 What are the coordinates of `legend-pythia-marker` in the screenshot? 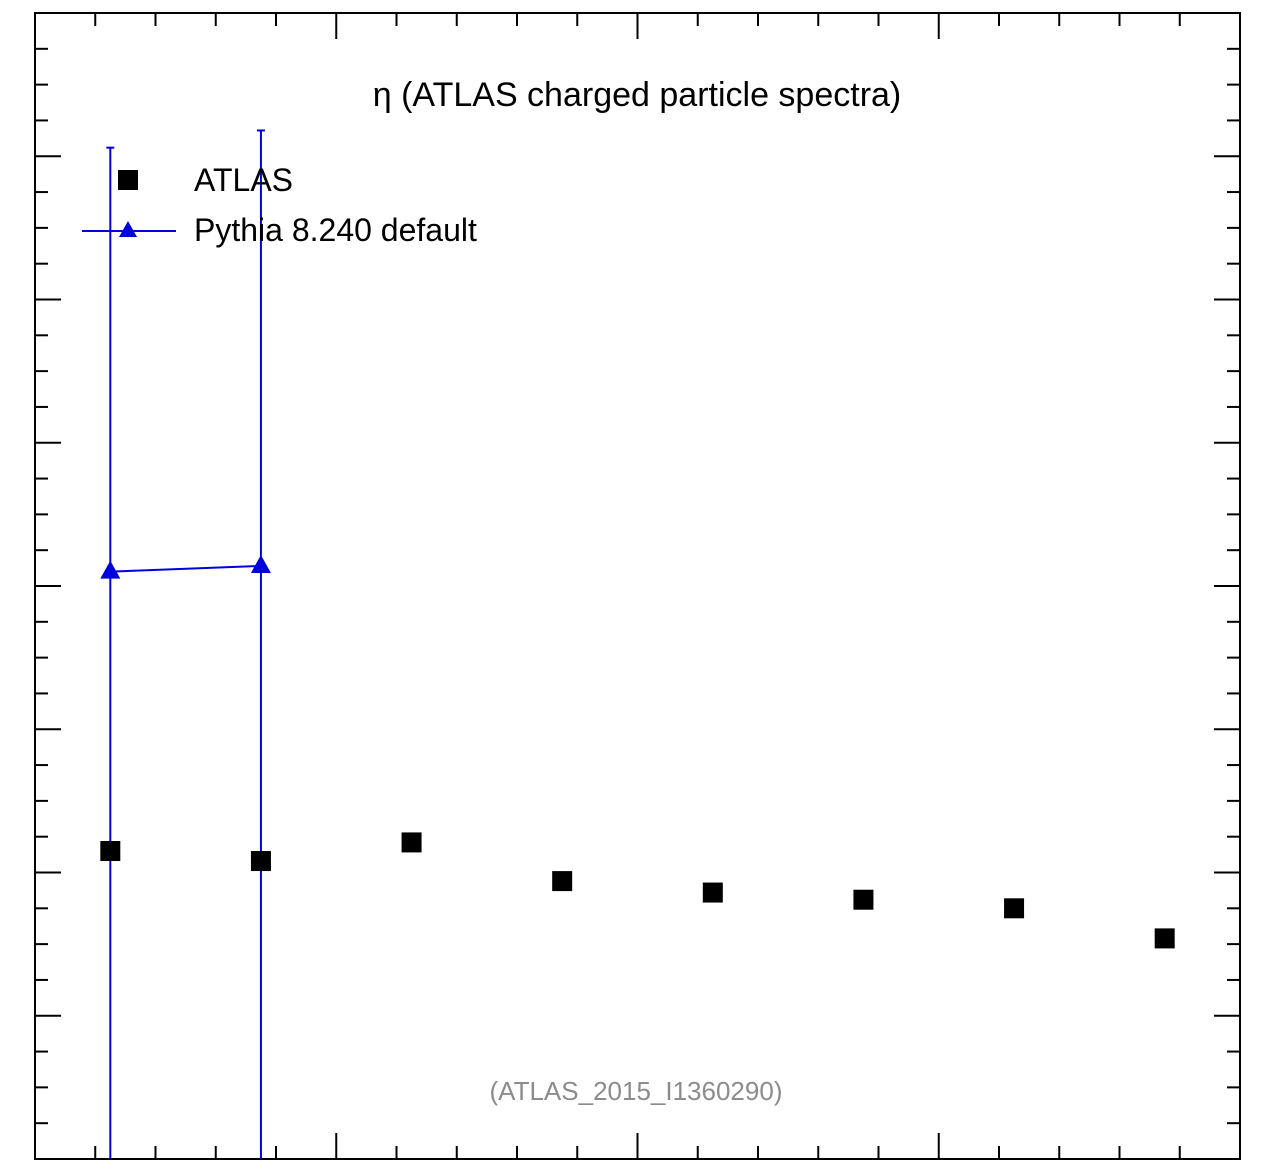 It's located at (128, 229).